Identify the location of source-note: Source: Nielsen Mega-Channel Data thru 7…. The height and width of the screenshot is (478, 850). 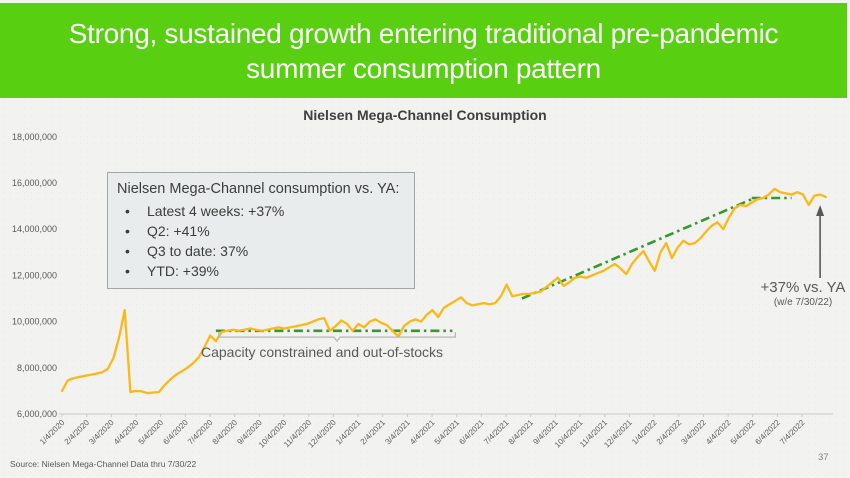
(103, 464).